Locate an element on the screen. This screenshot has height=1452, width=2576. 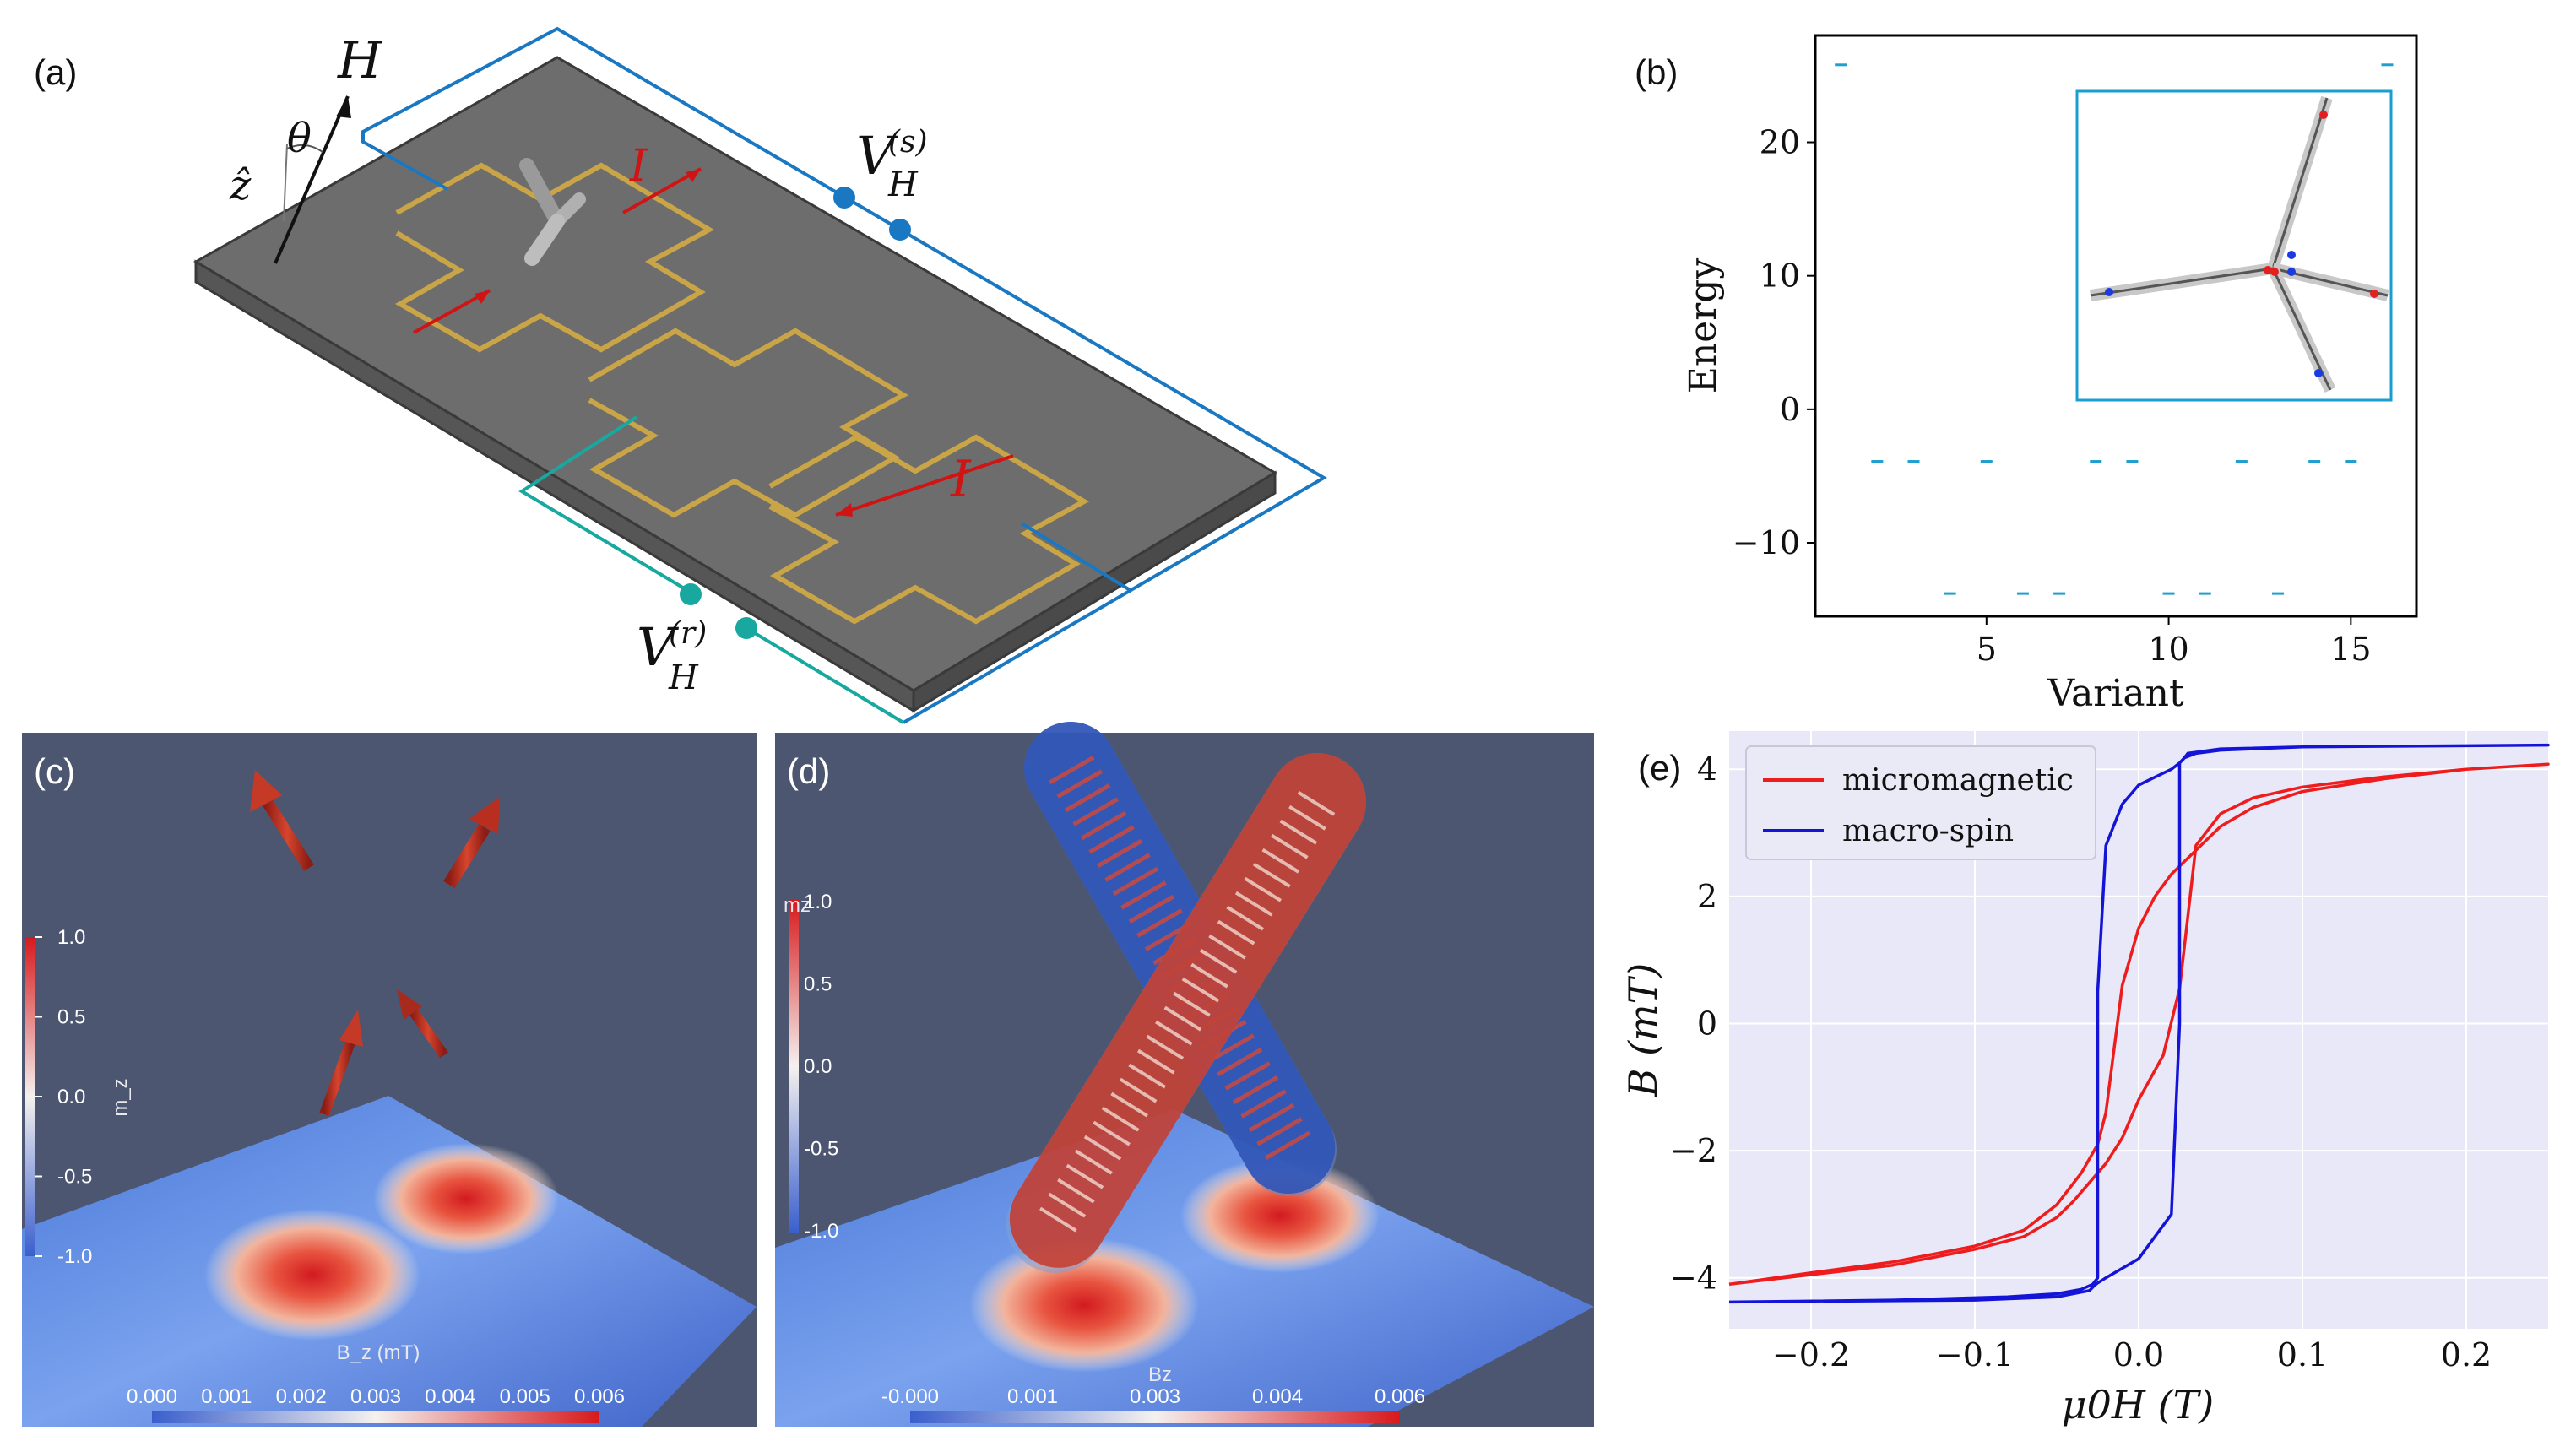
field-plane-d is located at coordinates (1185, 1268).